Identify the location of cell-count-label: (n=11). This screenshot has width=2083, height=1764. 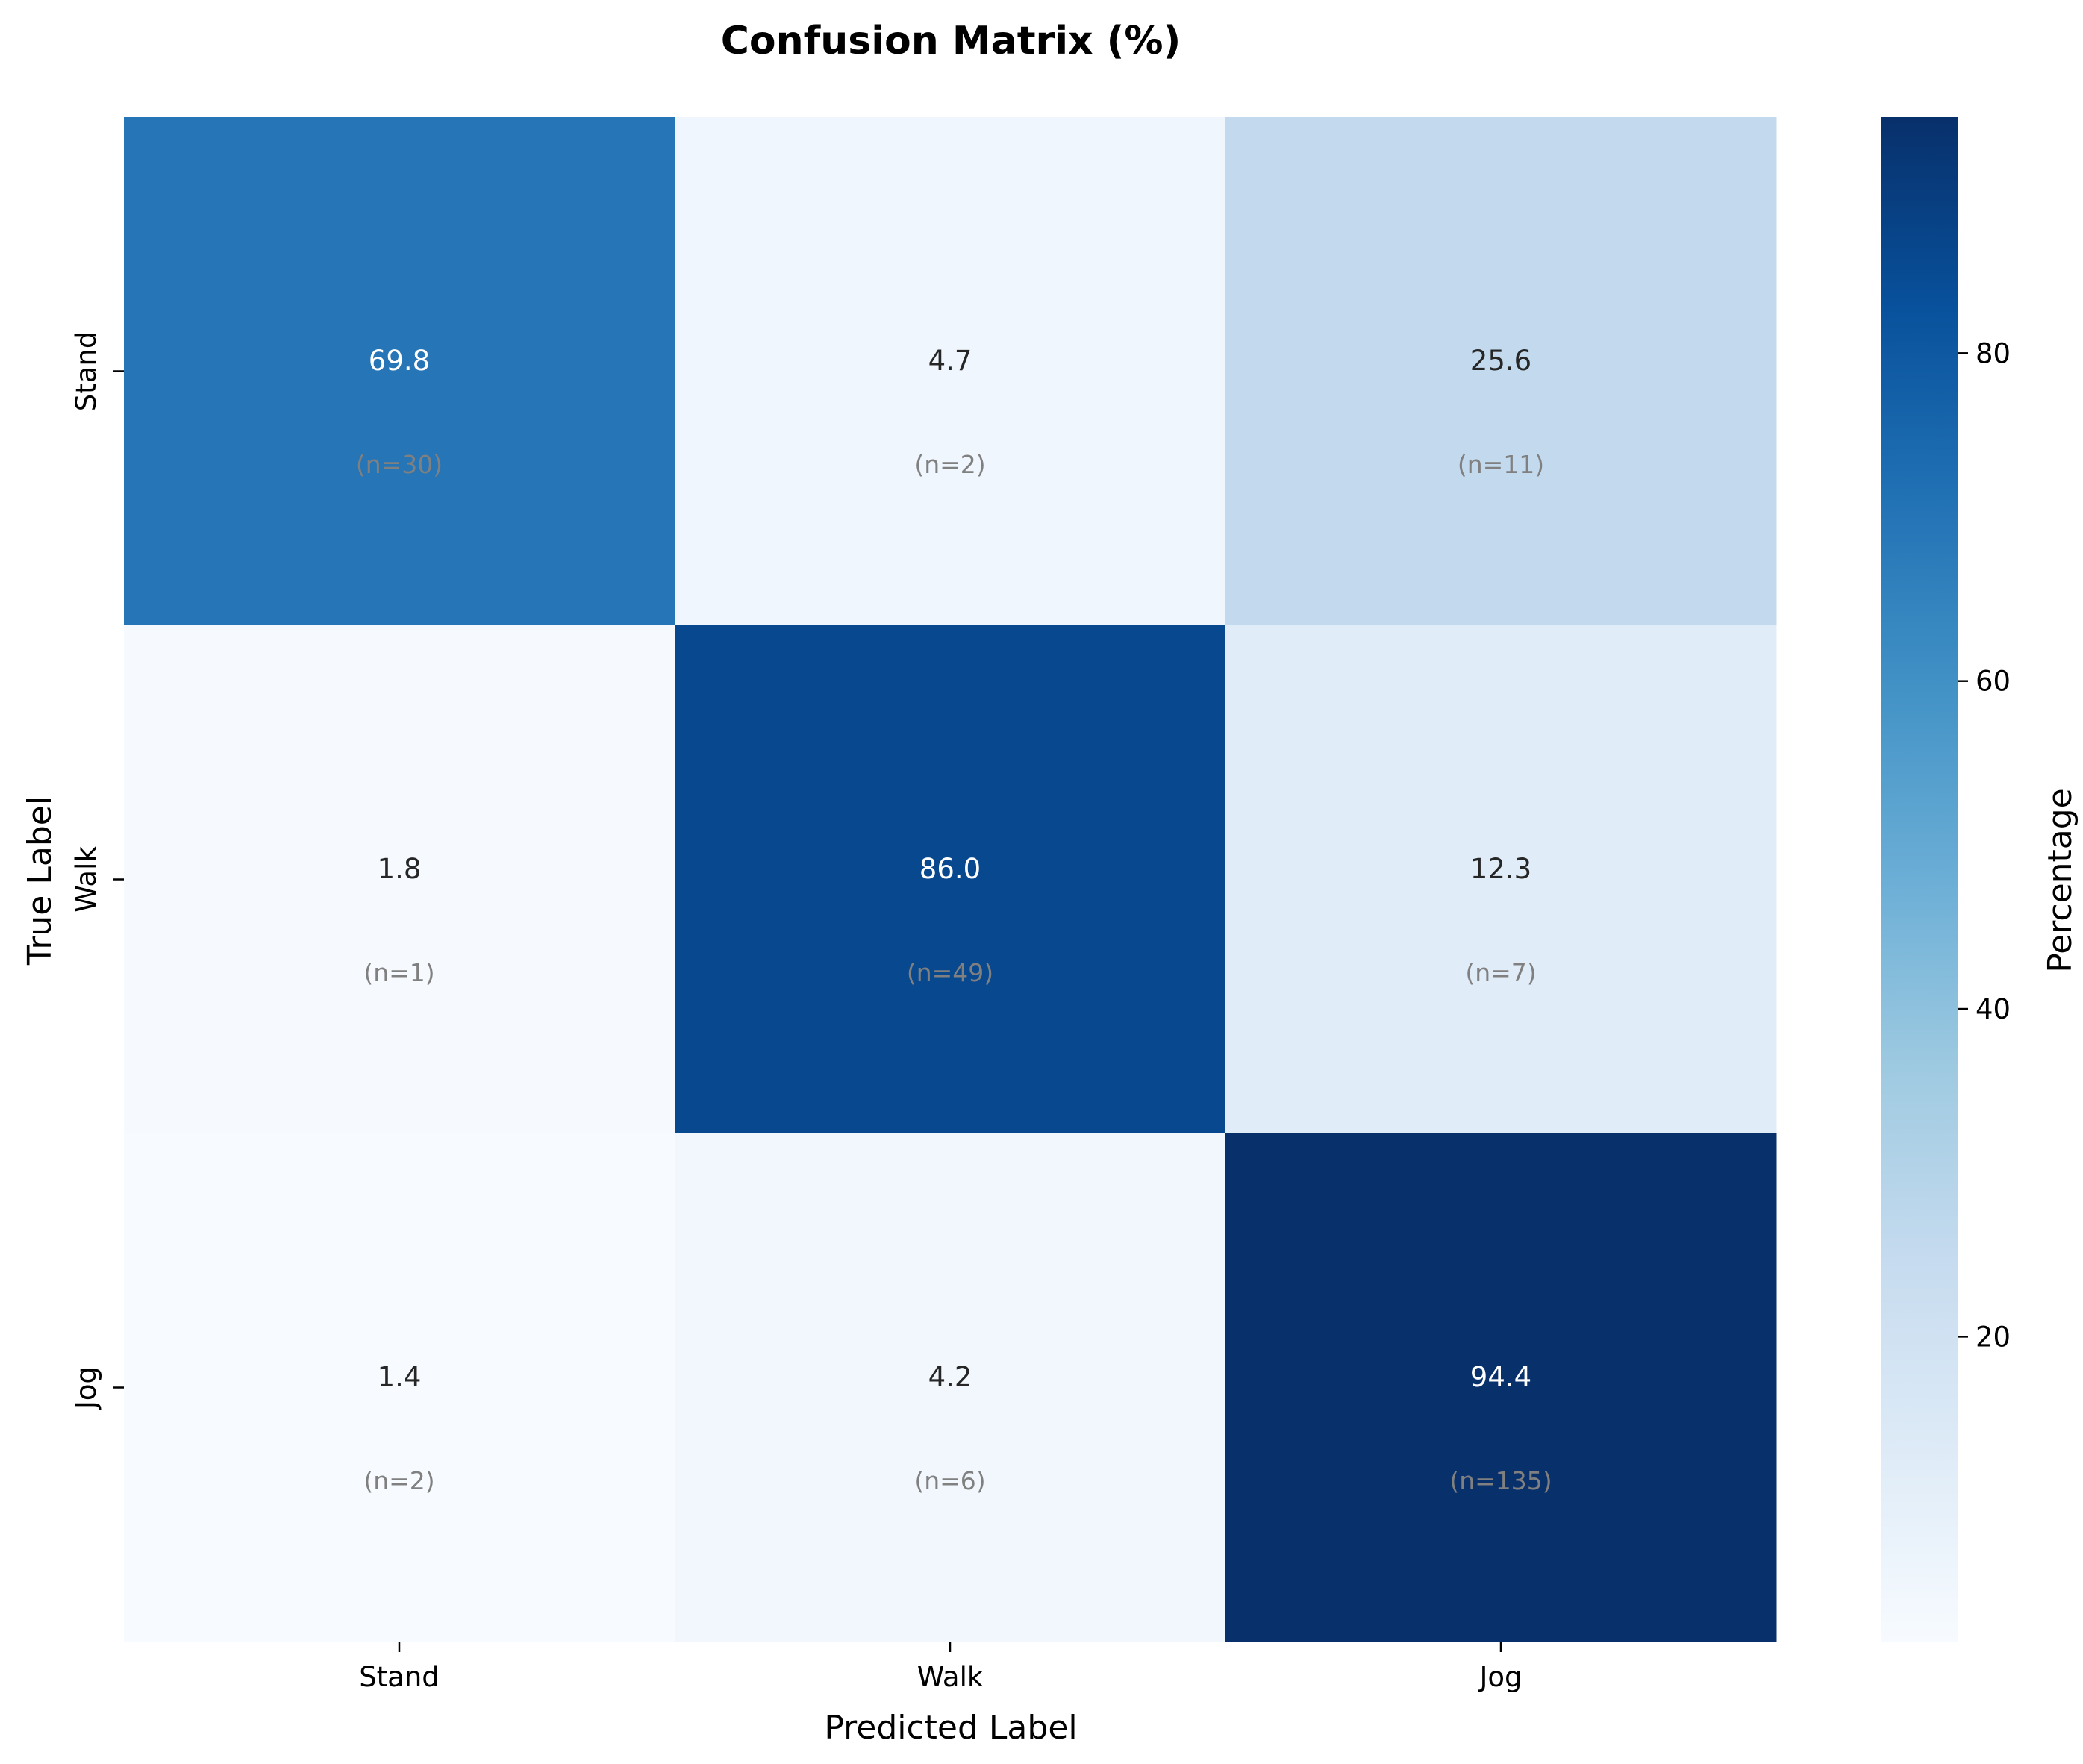
(1501, 464).